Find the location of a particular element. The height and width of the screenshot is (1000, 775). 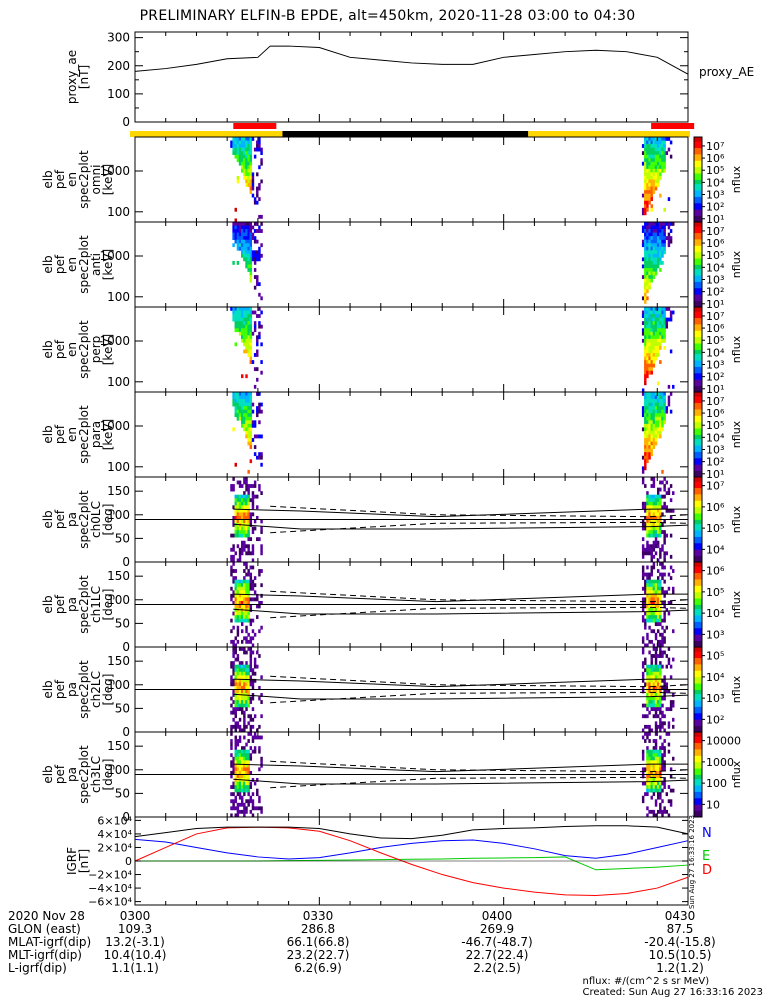

y-tick-label: 1000 is located at coordinates (114, 341).